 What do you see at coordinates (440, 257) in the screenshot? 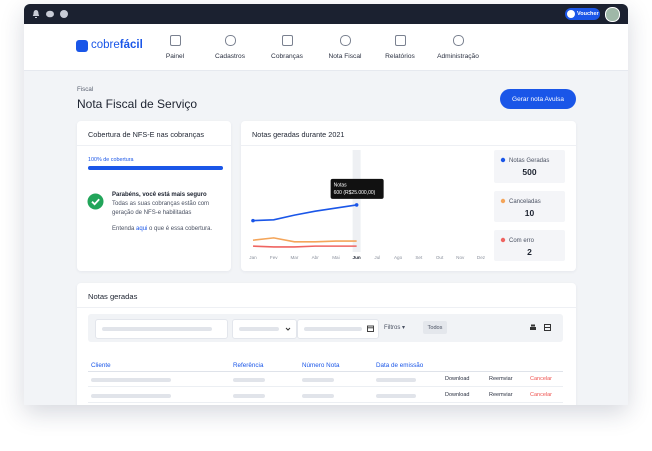
I see `x-tick-label: Out` at bounding box center [440, 257].